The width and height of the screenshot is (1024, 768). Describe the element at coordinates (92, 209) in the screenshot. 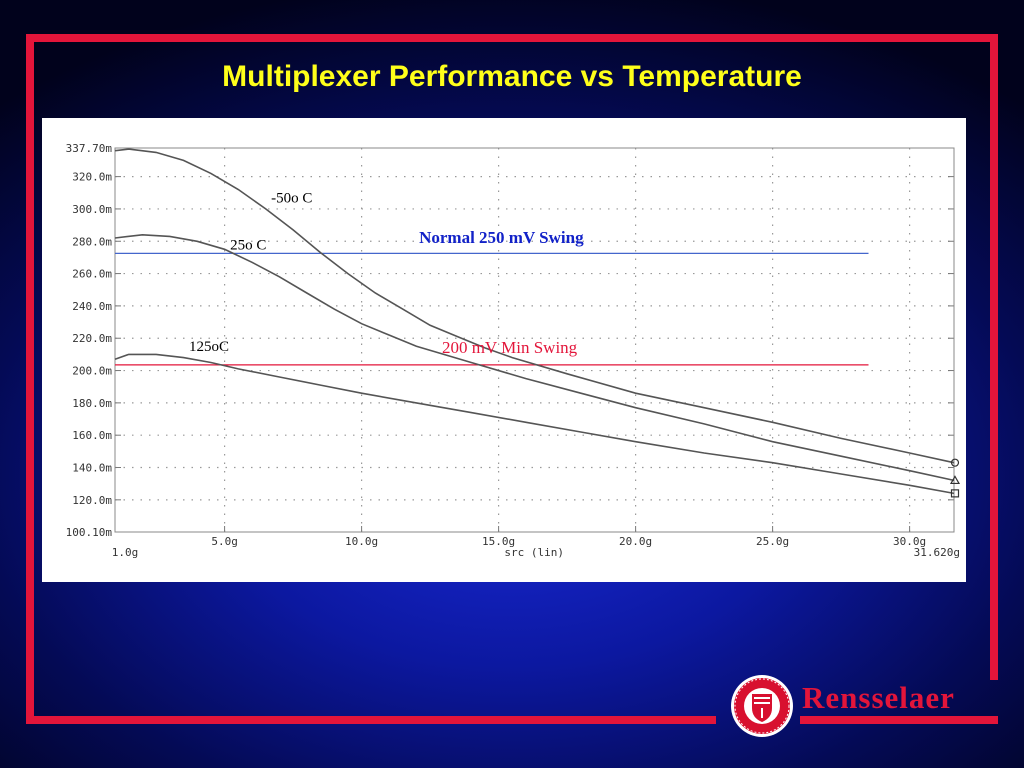

I see `y-tick-label: 300.0m` at that location.